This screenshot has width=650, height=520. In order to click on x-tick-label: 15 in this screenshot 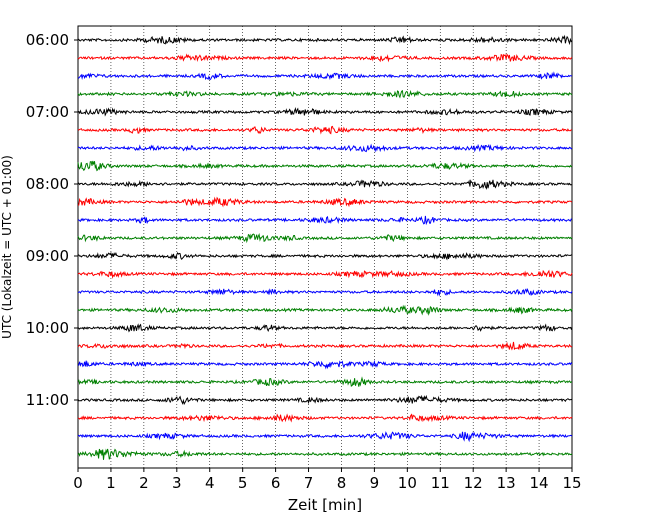, I will do `click(571, 483)`.